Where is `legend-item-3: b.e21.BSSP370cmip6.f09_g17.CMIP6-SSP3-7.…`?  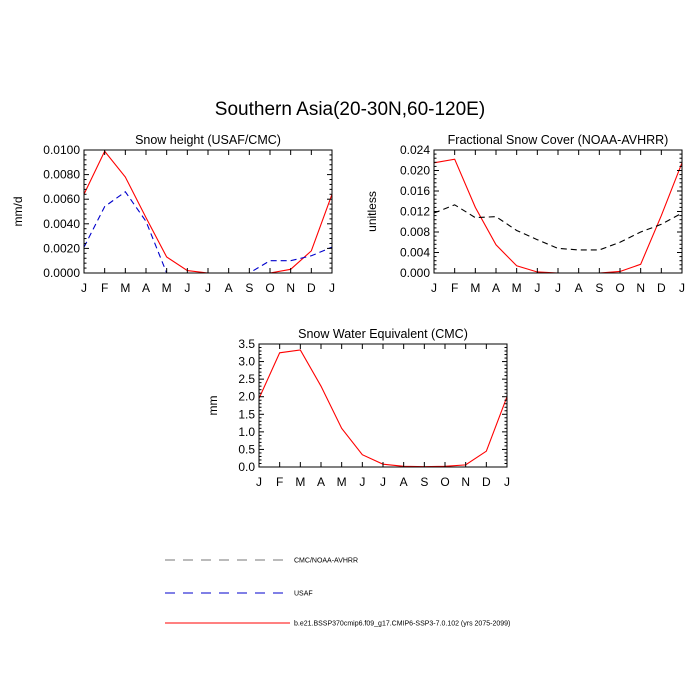
legend-item-3: b.e21.BSSP370cmip6.f09_g17.CMIP6-SSP3-7.… is located at coordinates (337, 624).